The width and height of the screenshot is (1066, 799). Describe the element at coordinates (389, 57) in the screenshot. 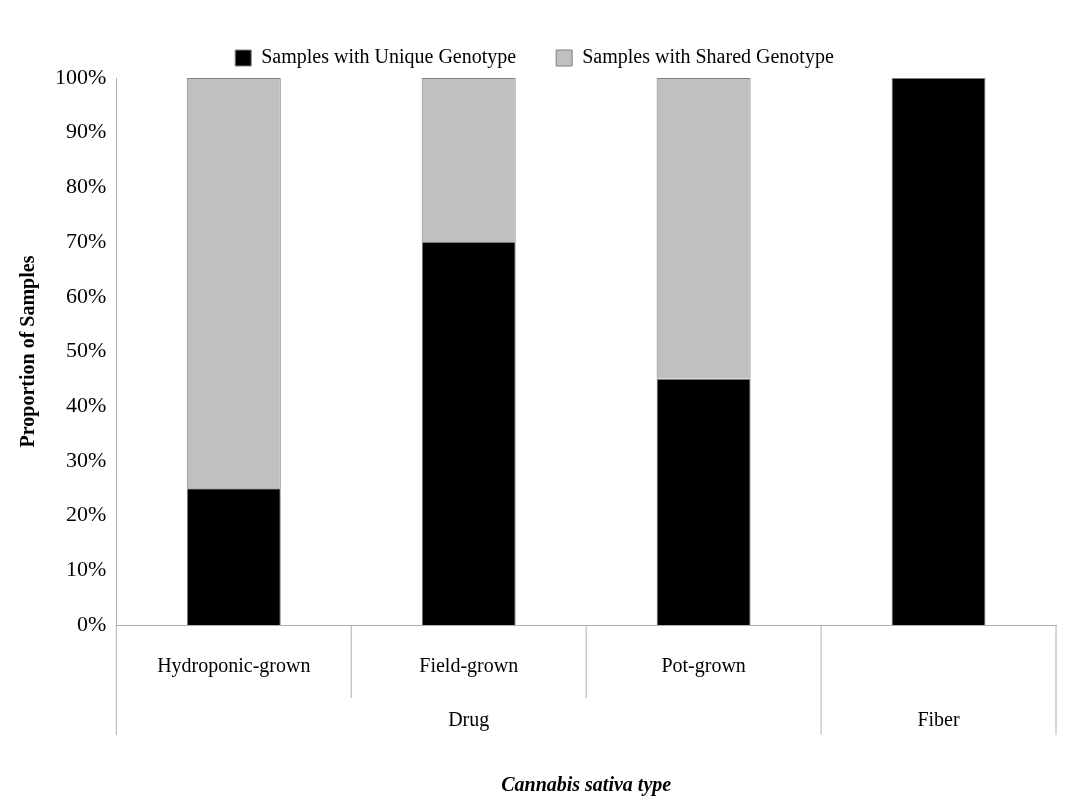

I see `legend-label: Samples with Unique Genotype` at that location.